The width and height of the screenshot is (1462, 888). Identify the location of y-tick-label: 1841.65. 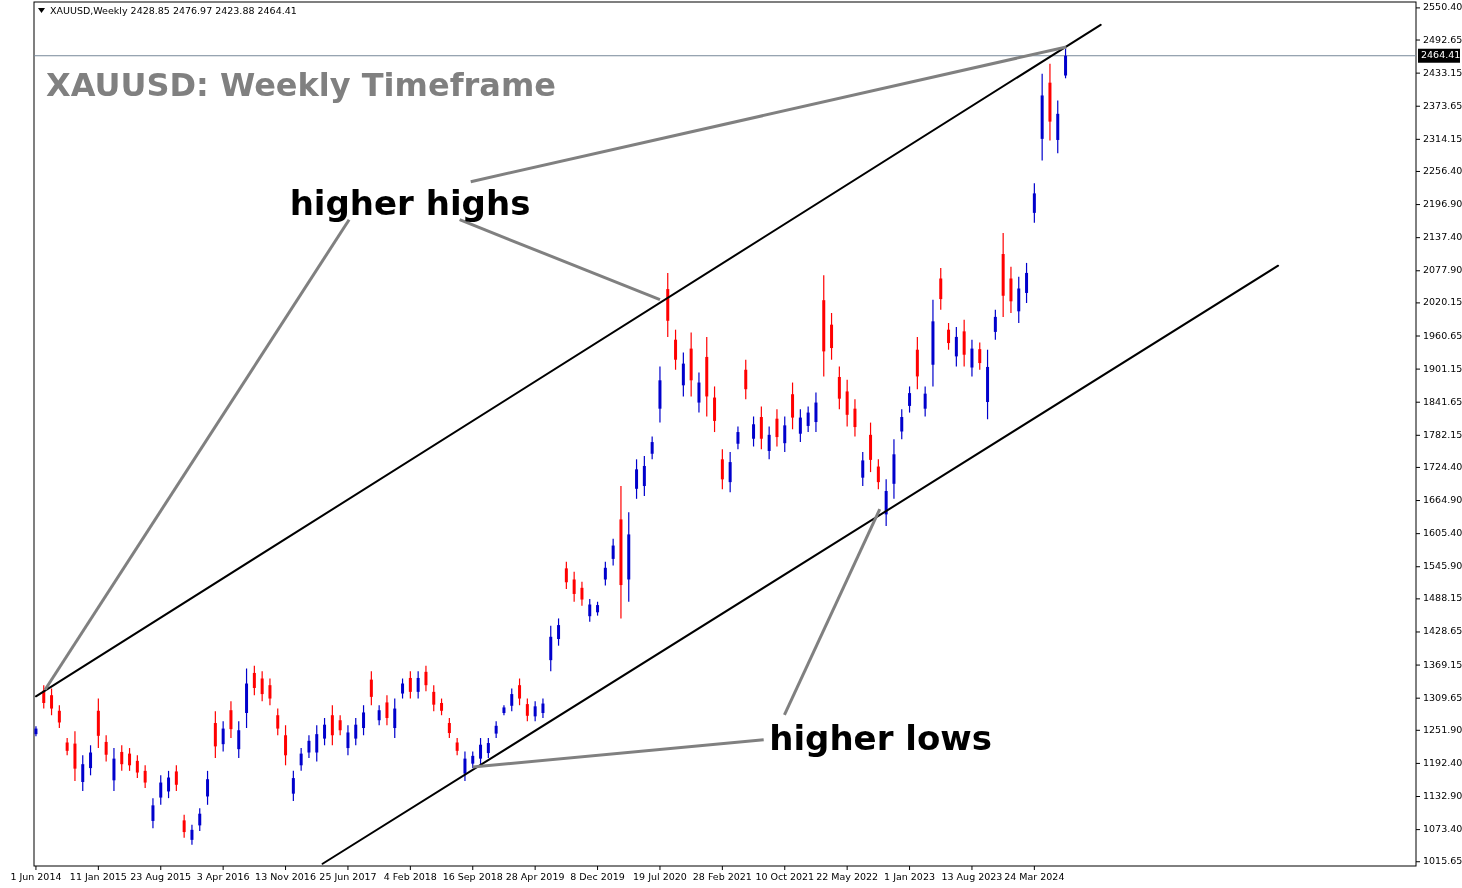
(1442, 401).